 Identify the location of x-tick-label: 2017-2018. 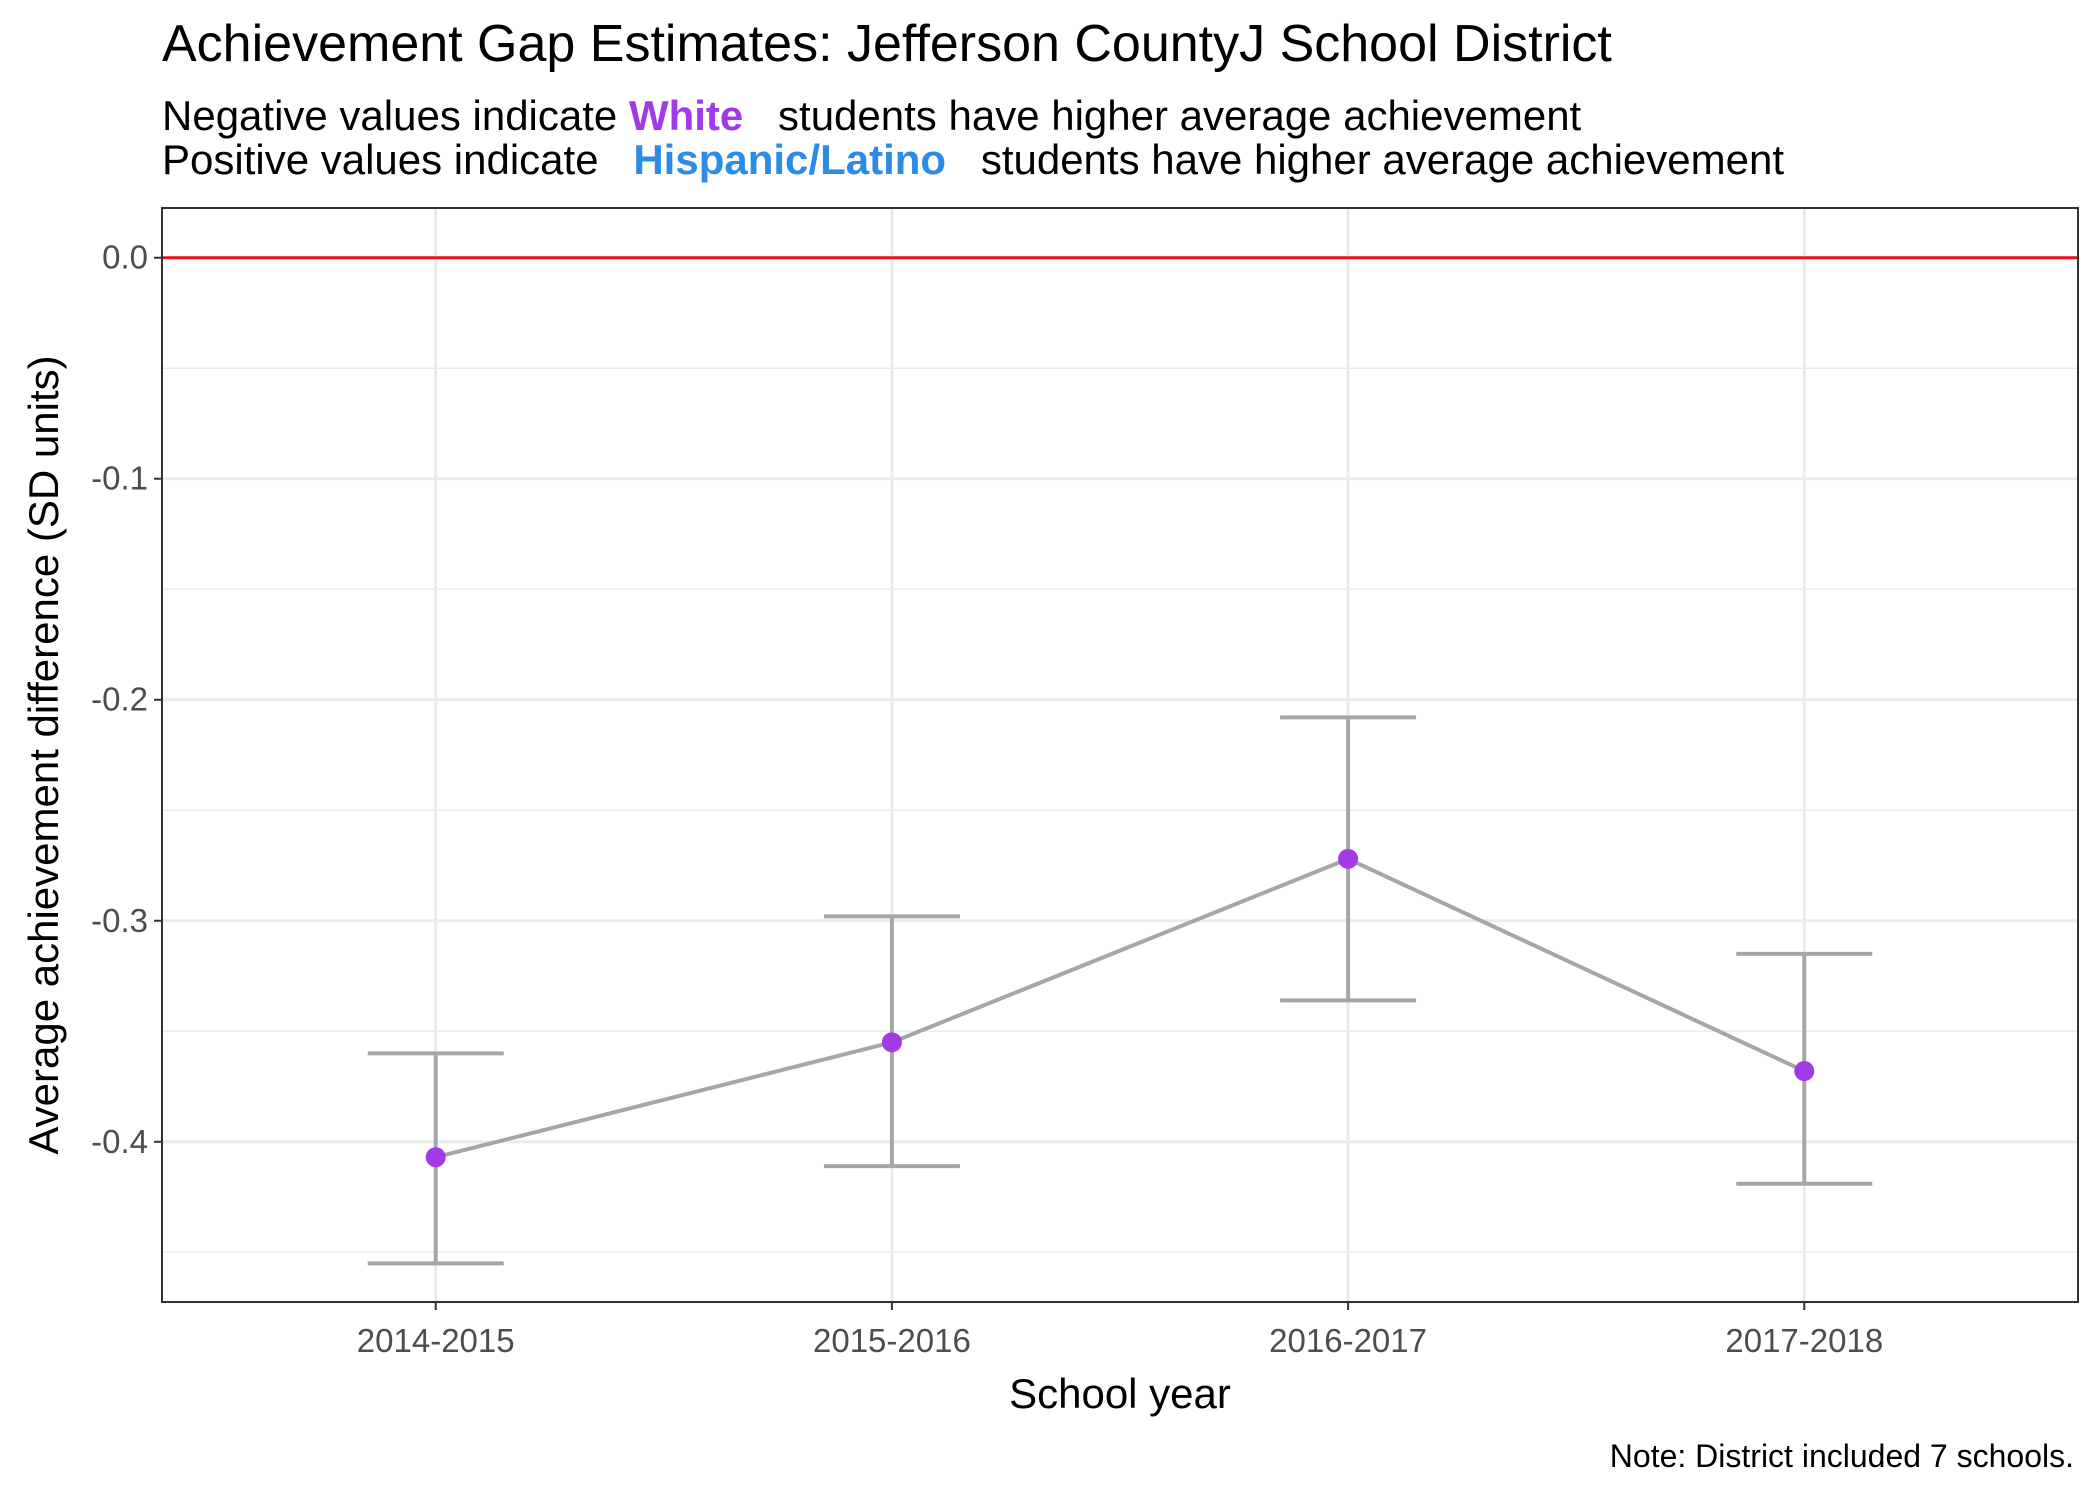
(1804, 1340).